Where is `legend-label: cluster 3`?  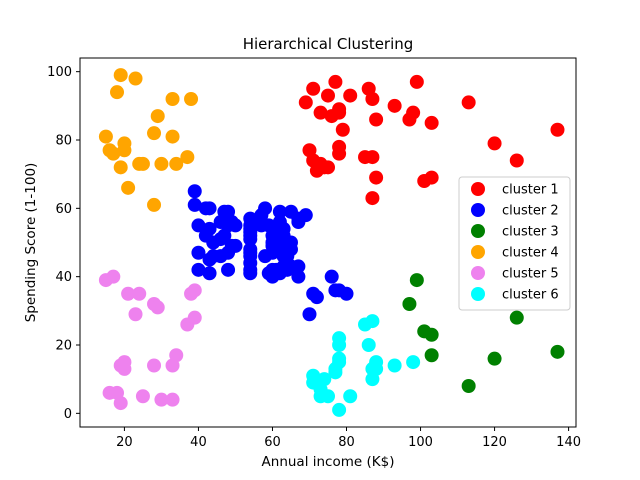
legend-label: cluster 3 is located at coordinates (530, 232).